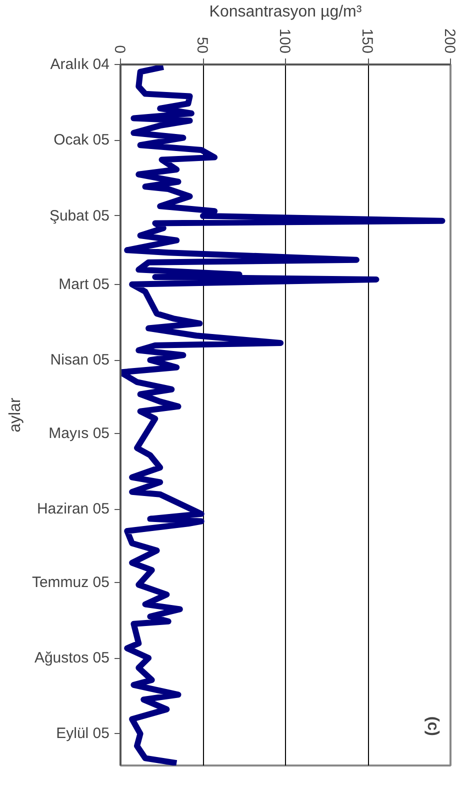  What do you see at coordinates (84, 284) in the screenshot?
I see `y-tick-label: Mart 05` at bounding box center [84, 284].